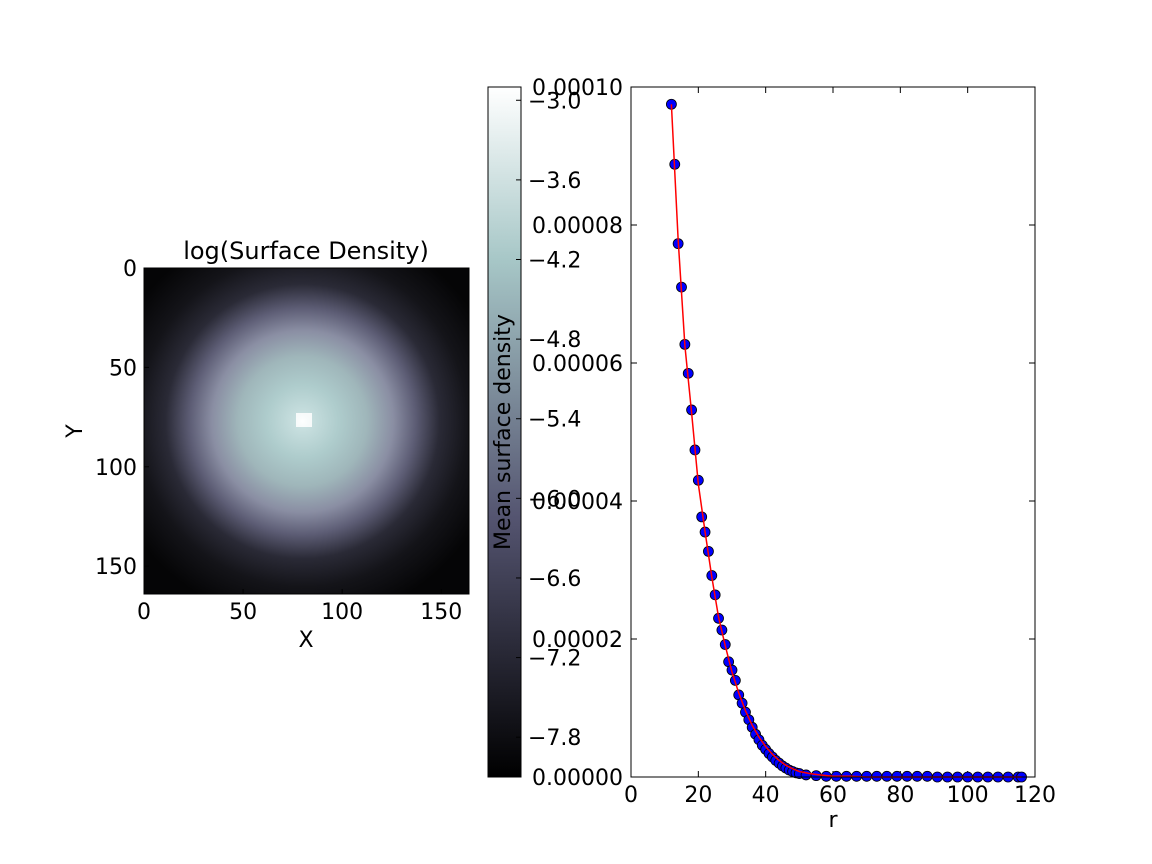  I want to click on colorbar-tick-label: −6.0, so click(554, 499).